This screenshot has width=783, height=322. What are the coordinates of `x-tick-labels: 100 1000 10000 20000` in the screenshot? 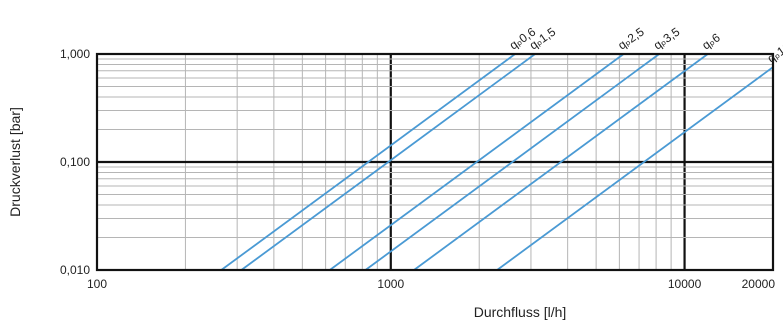 It's located at (431, 284).